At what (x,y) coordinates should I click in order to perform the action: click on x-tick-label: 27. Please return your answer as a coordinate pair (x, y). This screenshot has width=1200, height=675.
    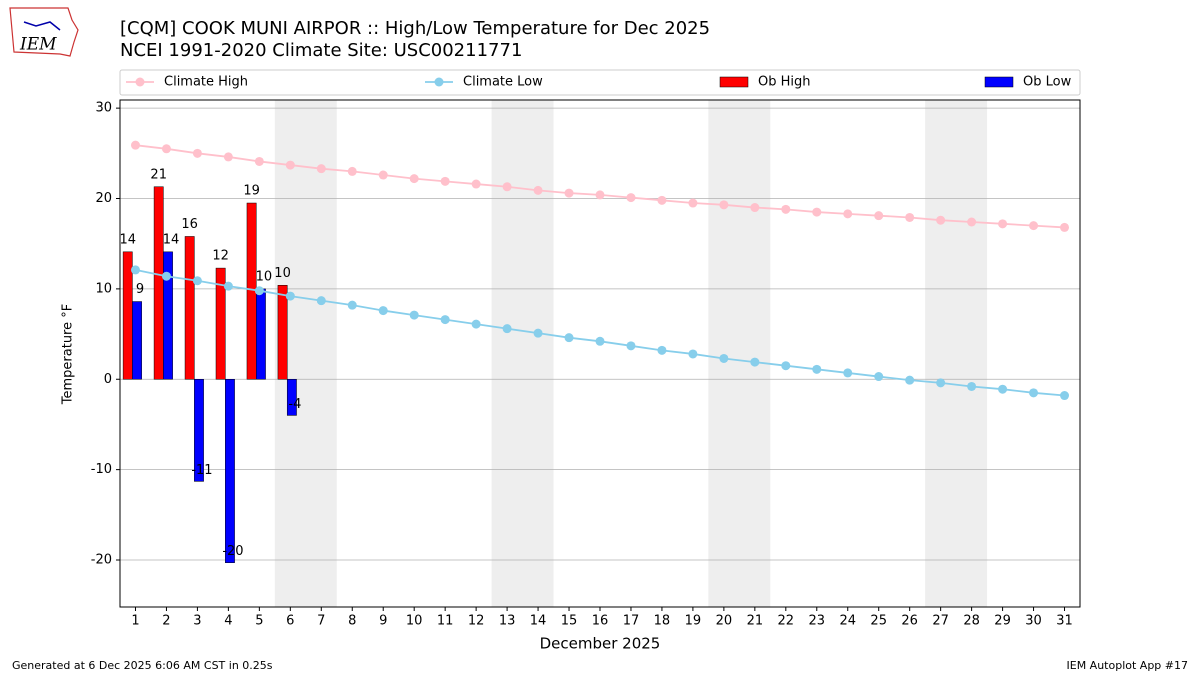
    Looking at the image, I should click on (940, 621).